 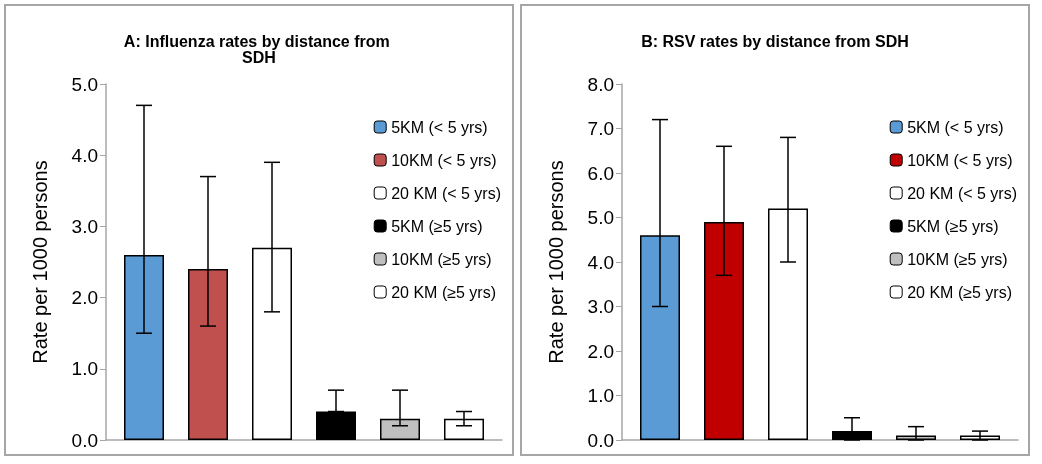 I want to click on chart-title: A: Influenza rates by distance from SDH, so click(x=259, y=49).